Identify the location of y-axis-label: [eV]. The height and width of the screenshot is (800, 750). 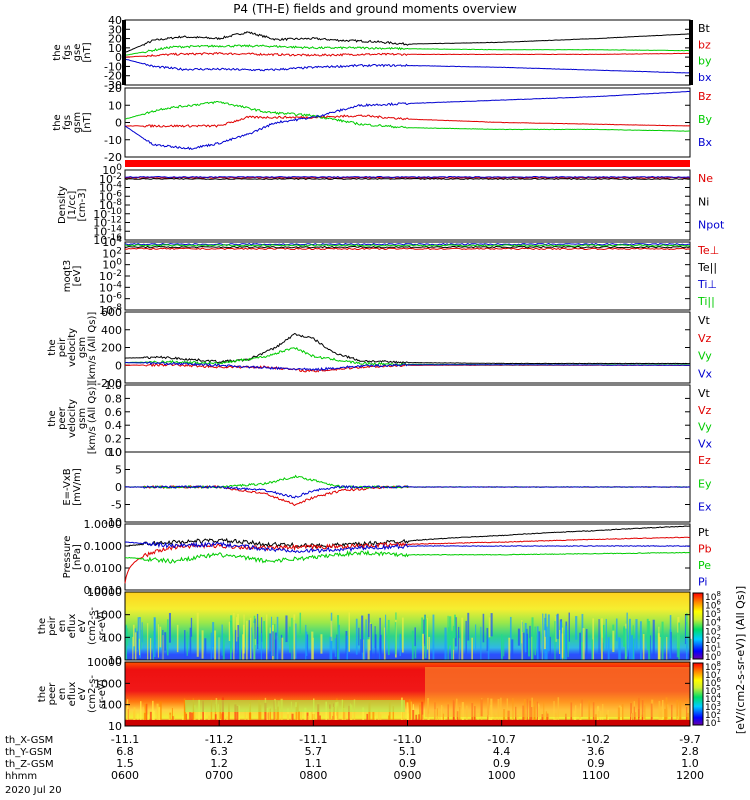
(77, 276).